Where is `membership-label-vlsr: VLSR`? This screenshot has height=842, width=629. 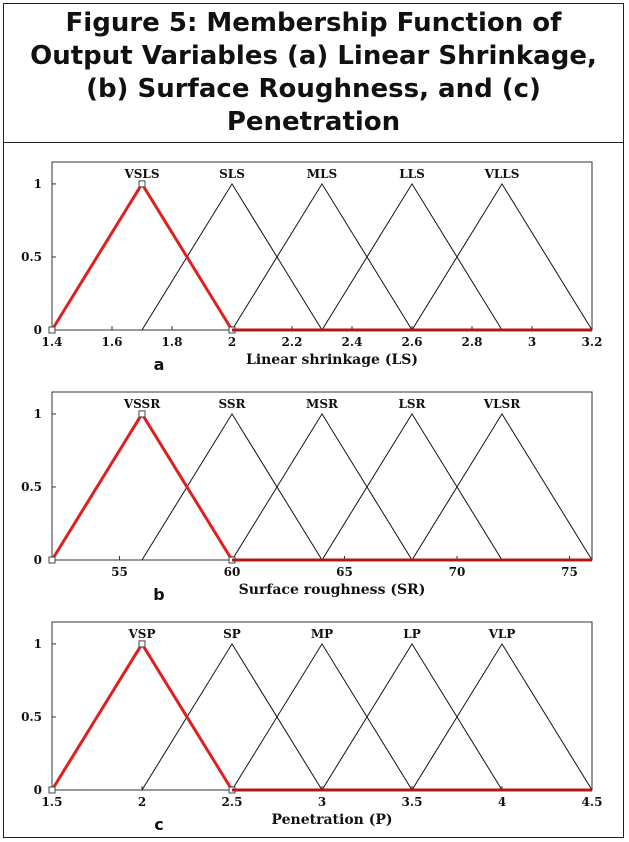 membership-label-vlsr: VLSR is located at coordinates (502, 404).